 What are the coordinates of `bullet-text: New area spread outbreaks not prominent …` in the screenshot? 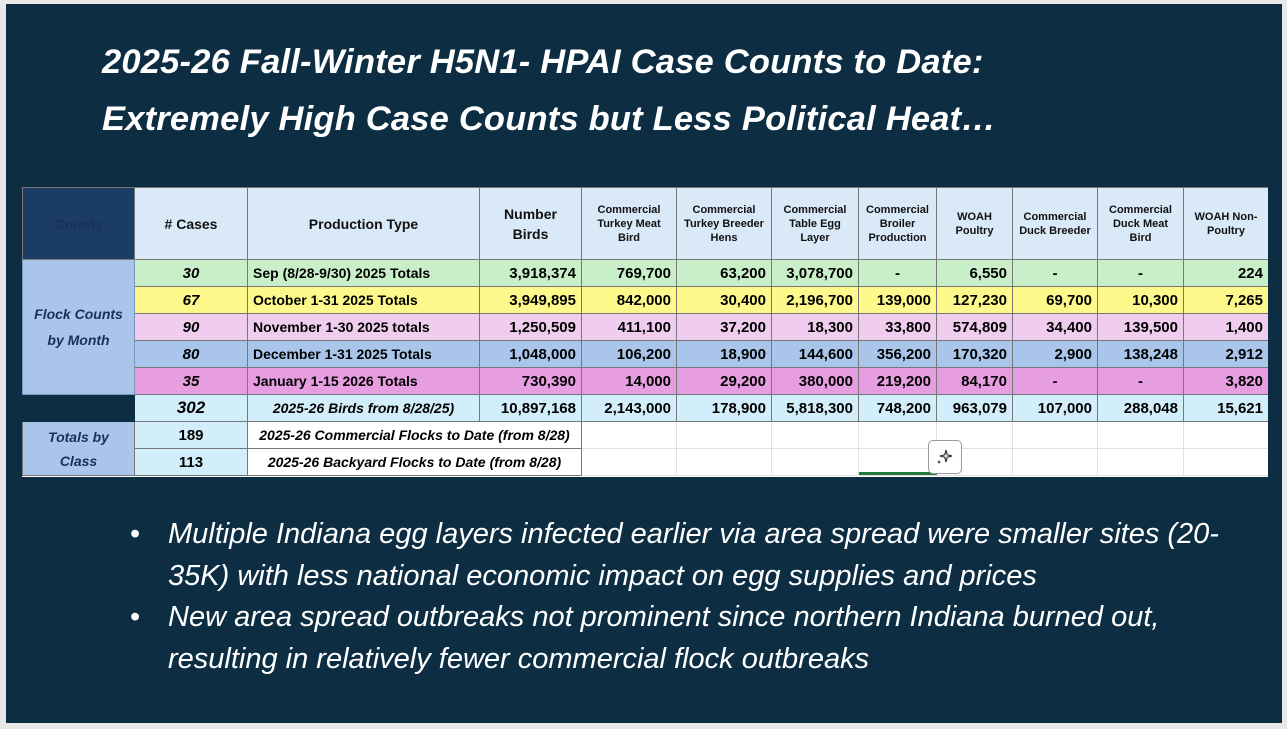 It's located at (664, 638).